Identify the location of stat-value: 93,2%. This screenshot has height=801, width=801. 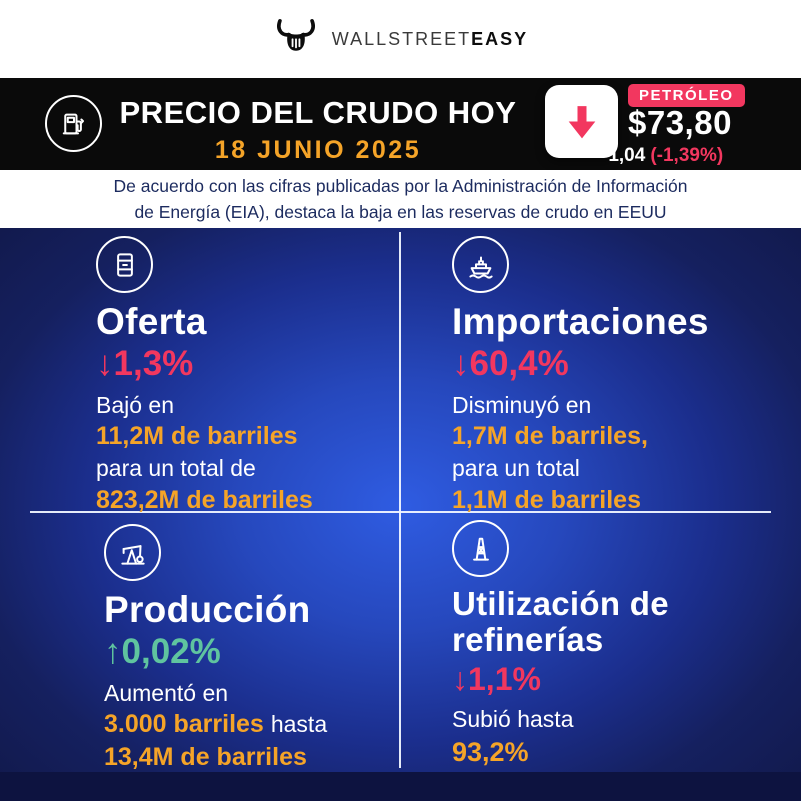
(490, 751).